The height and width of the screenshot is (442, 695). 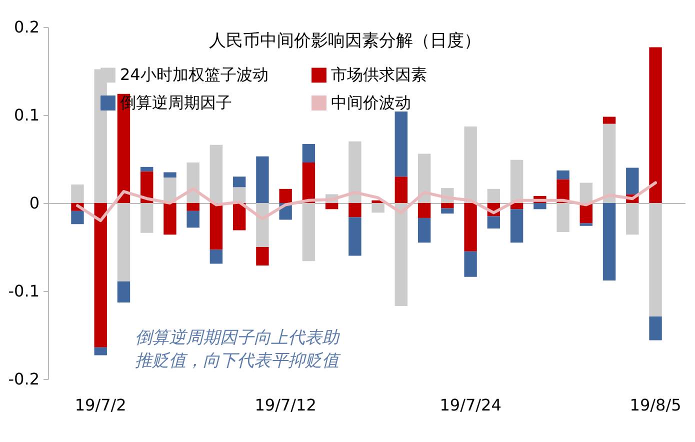 What do you see at coordinates (367, 201) in the screenshot?
I see `line-series` at bounding box center [367, 201].